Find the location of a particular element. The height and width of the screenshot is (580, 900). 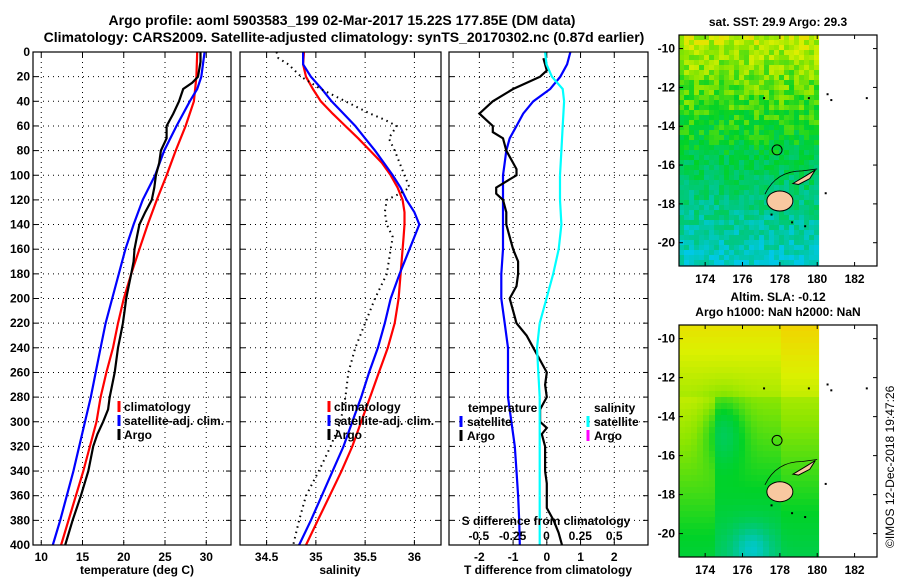

y-tick-label: 300 is located at coordinates (20, 422).